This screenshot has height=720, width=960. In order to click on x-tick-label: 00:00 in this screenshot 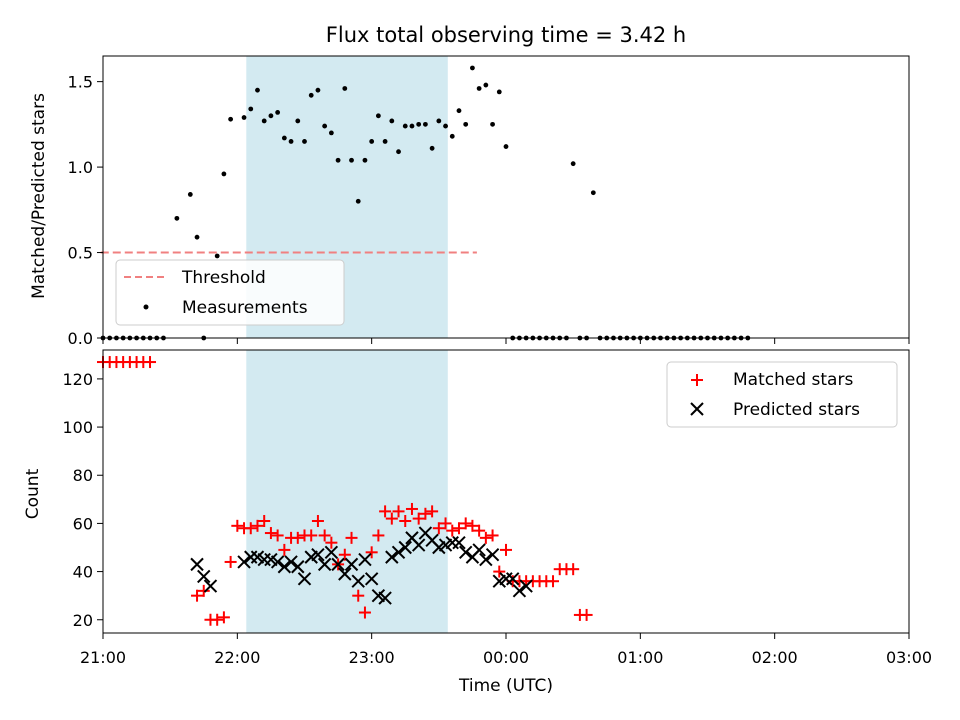, I will do `click(506, 657)`.